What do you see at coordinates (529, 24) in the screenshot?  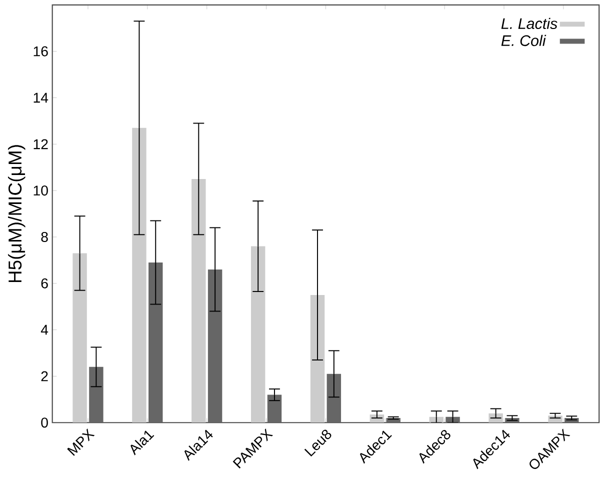 I see `legend-label: L. Lactis` at bounding box center [529, 24].